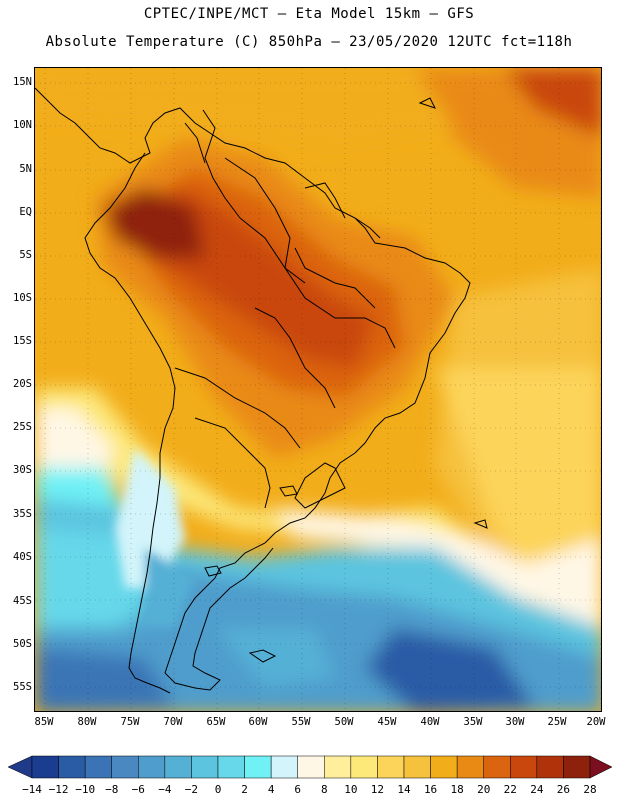 The image size is (618, 800). Describe the element at coordinates (557, 722) in the screenshot. I see `lon-label: 25W` at that location.